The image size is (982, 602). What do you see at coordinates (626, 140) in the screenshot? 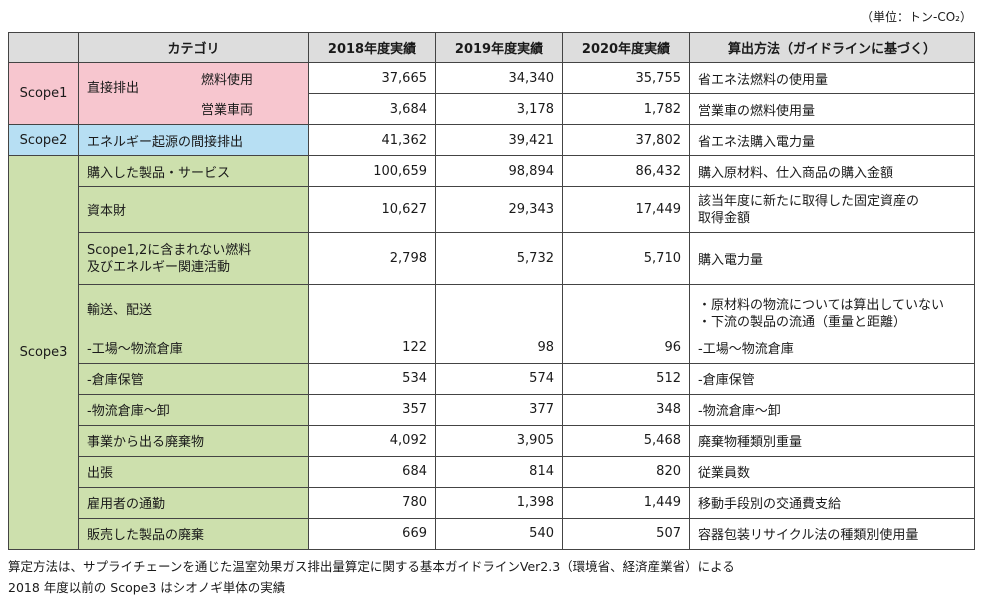
I see `scope2-2020: 37,802` at bounding box center [626, 140].